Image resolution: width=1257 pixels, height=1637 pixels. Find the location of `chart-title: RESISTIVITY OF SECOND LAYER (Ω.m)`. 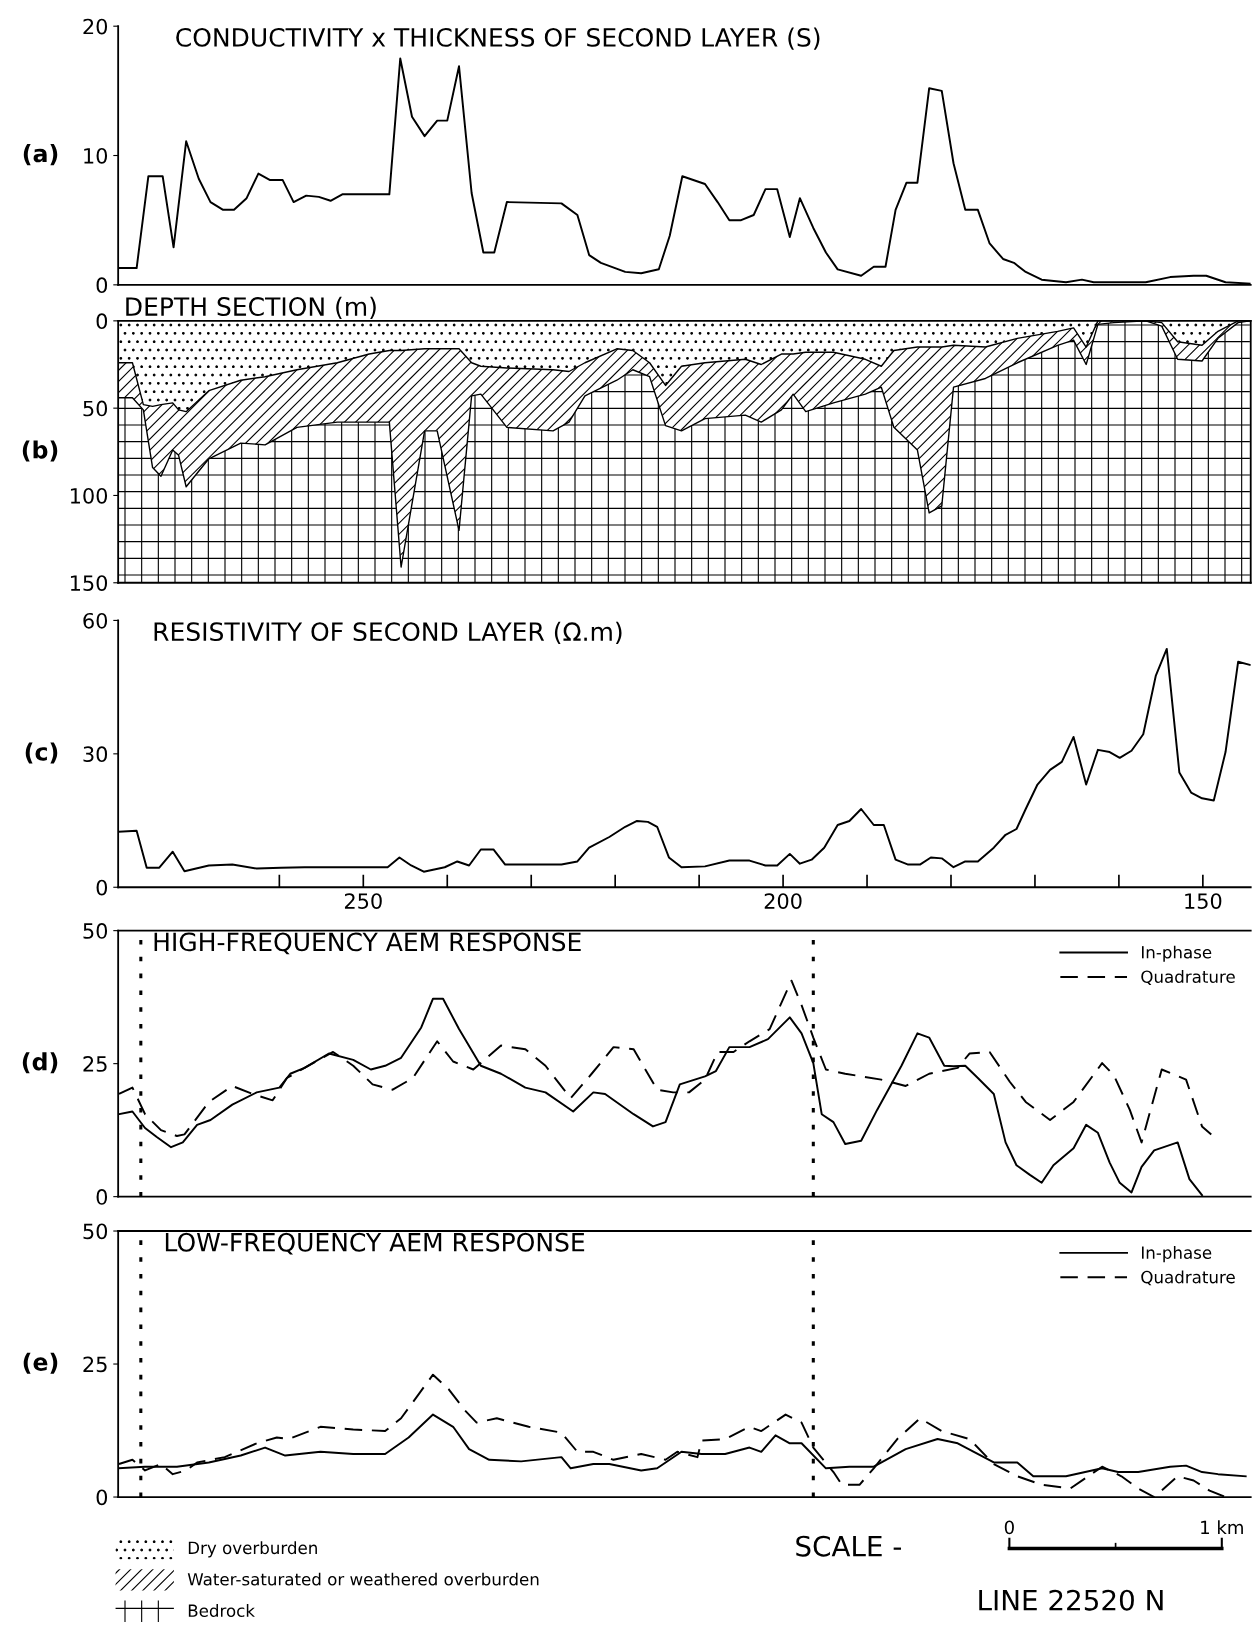

chart-title: RESISTIVITY OF SECOND LAYER (Ω.m) is located at coordinates (388, 633).